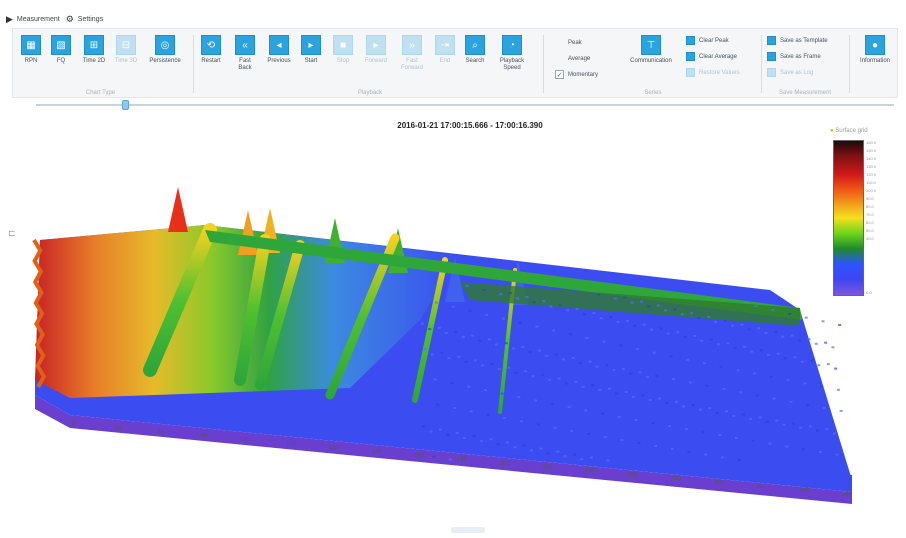  What do you see at coordinates (33, 19) in the screenshot?
I see `tab-measurement: ▶ Measurement` at bounding box center [33, 19].